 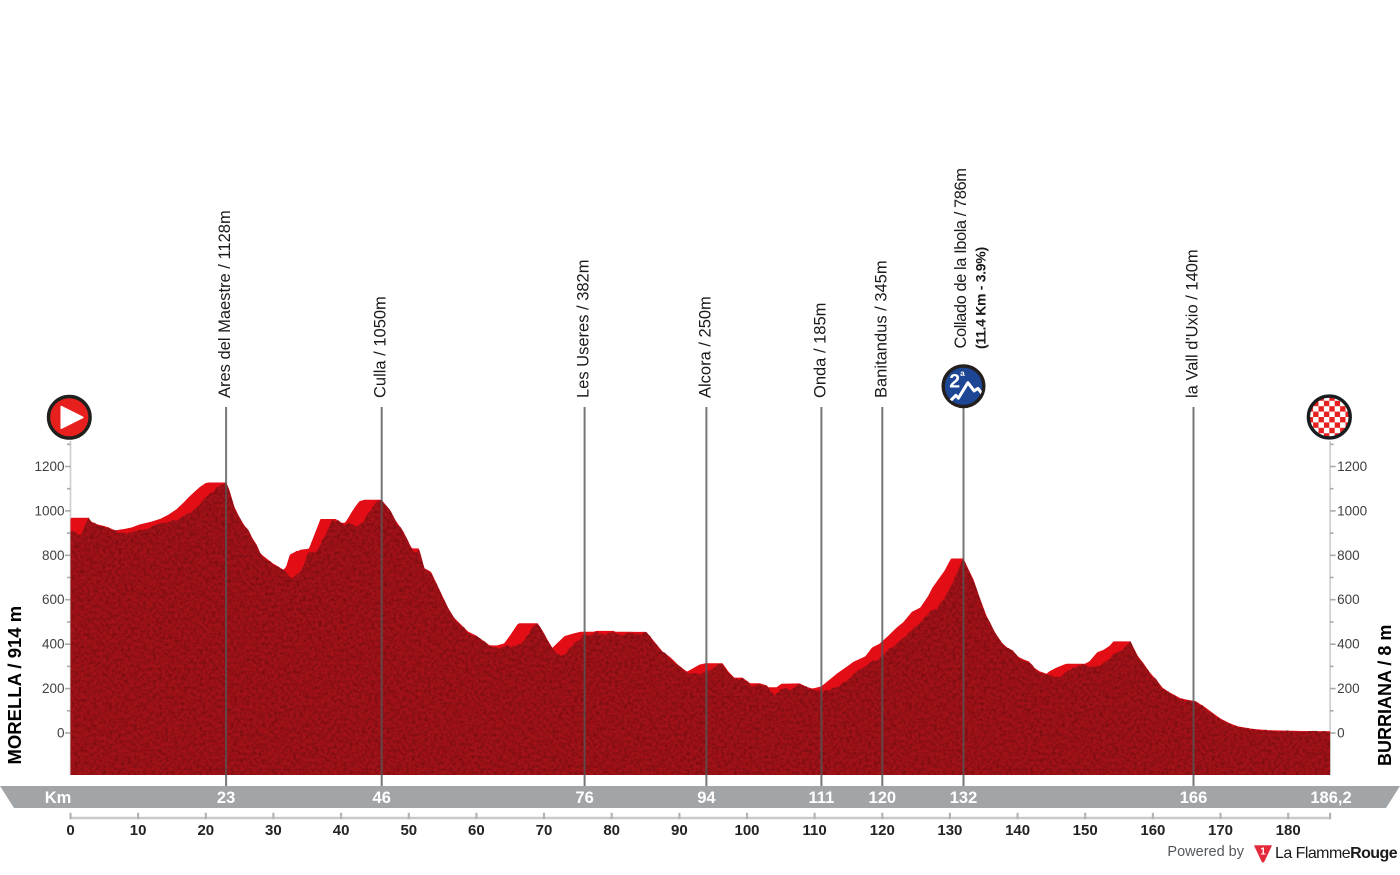 What do you see at coordinates (205, 830) in the screenshot?
I see `svg-text: 20` at bounding box center [205, 830].